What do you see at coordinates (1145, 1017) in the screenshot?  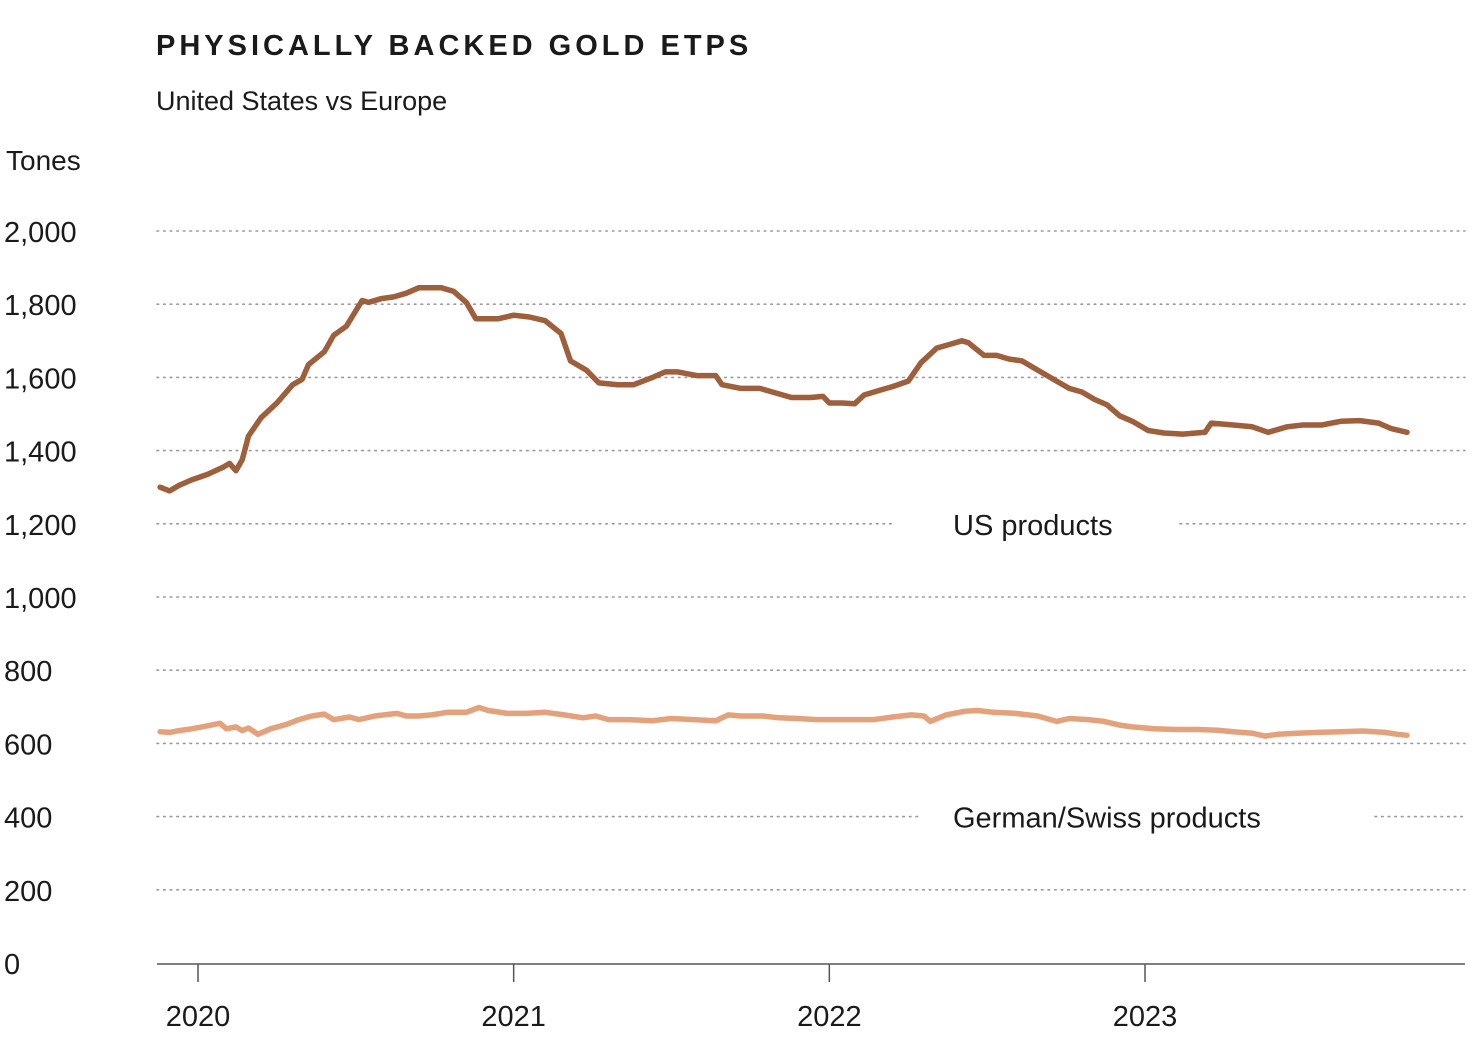 I see `x-tick-label: 2023` at bounding box center [1145, 1017].